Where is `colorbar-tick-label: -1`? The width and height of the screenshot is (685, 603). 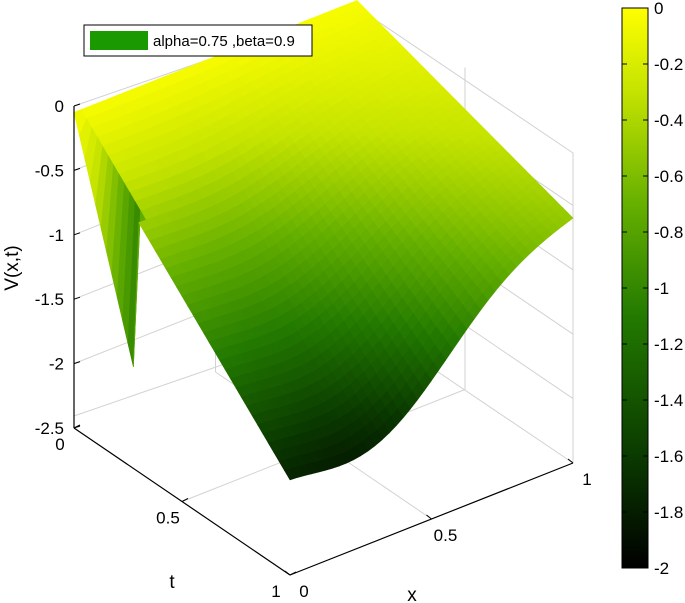
colorbar-tick-label: -1 is located at coordinates (661, 288).